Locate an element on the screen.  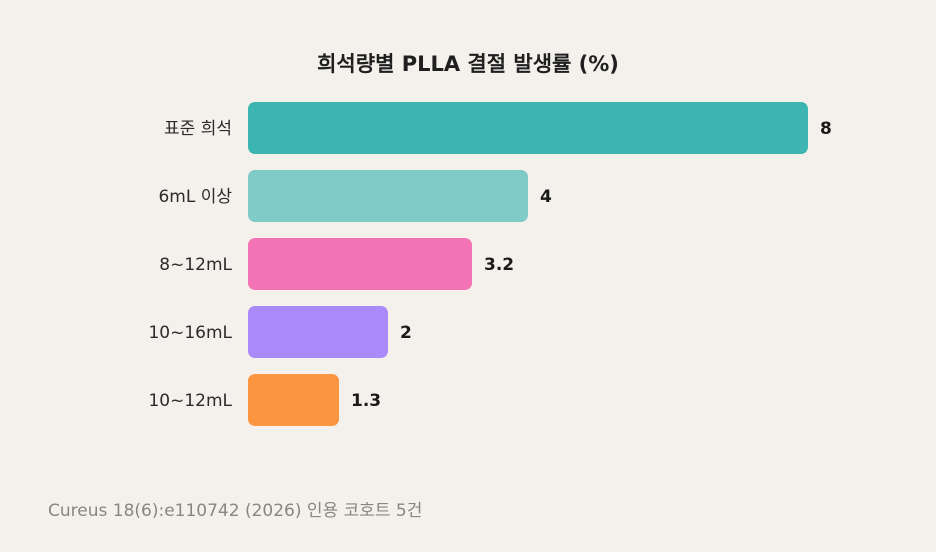
source-note: Cureus 18(6):e110742 (2026) 인용 코호트 5건 is located at coordinates (235, 511).